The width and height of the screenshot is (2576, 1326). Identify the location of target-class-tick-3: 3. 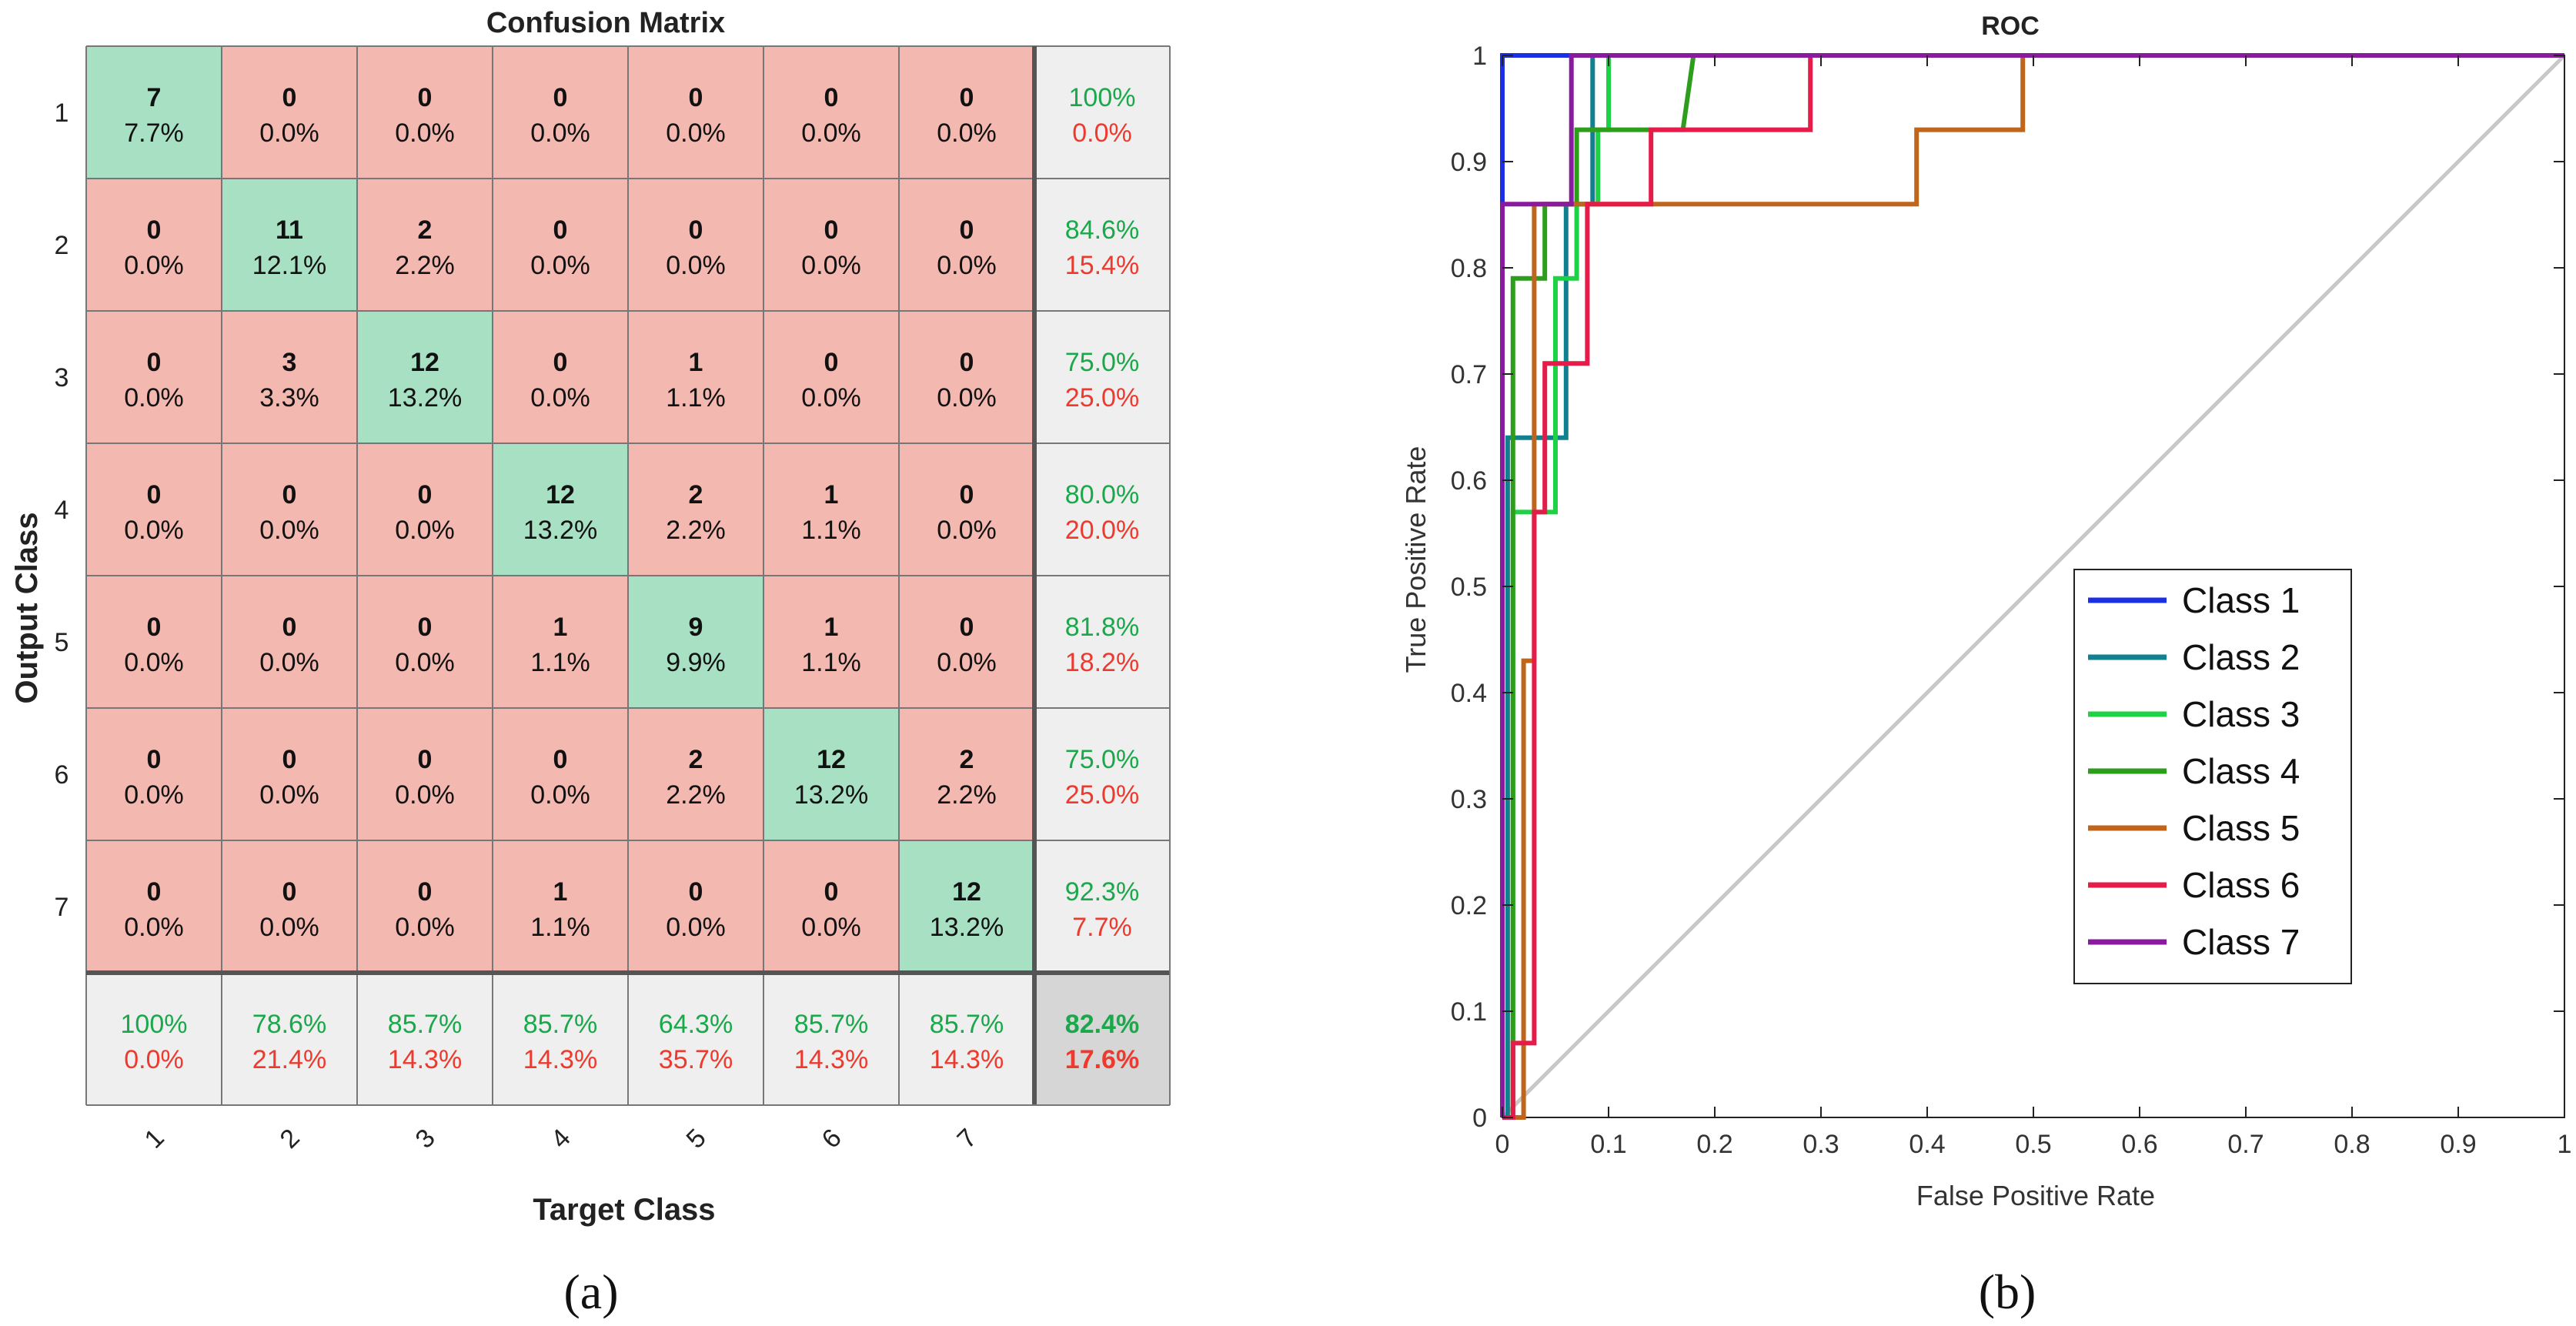
(425, 1139).